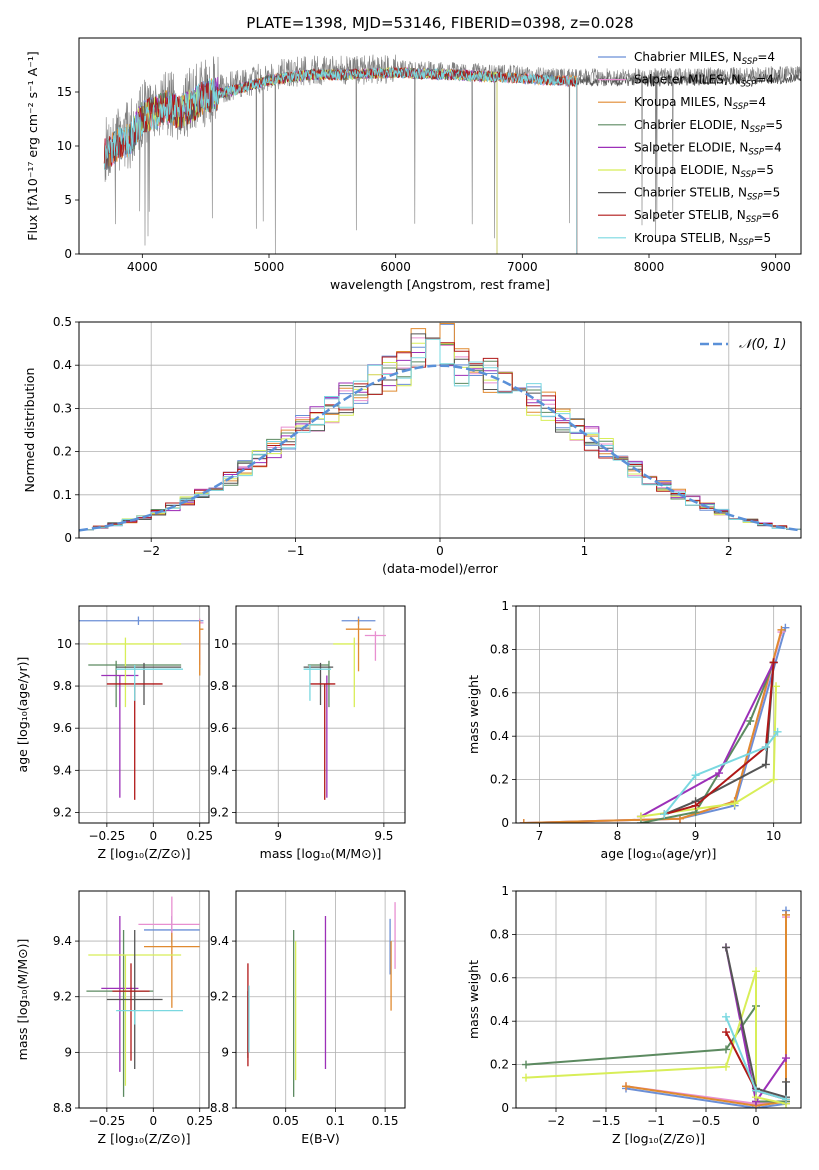 This screenshot has height=1170, width=819. I want to click on age-vs-mass-xlabel: mass [log₁₀(M/M⊙)], so click(321, 853).